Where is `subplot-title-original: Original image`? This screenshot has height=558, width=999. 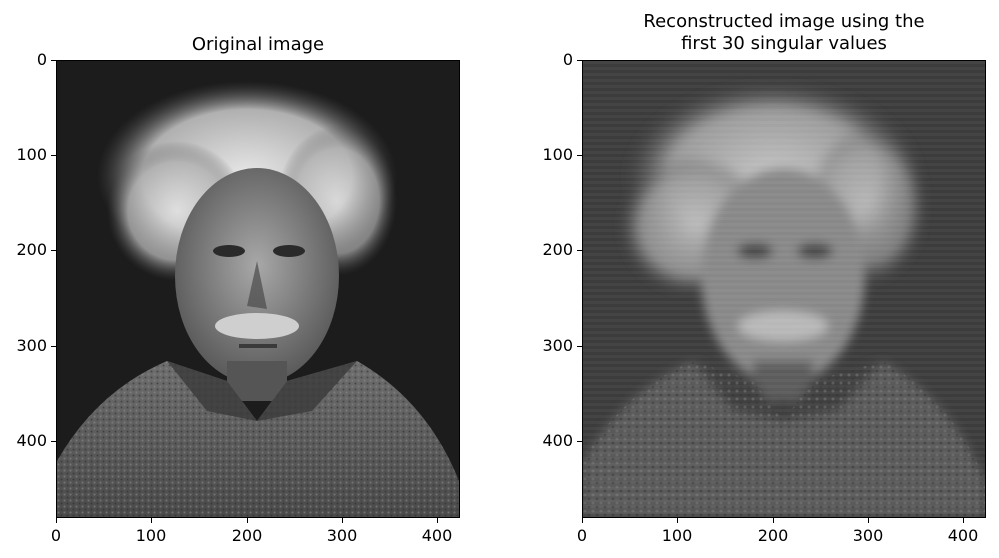 subplot-title-original: Original image is located at coordinates (258, 45).